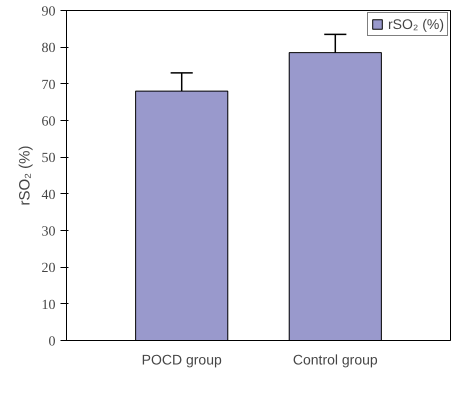 The width and height of the screenshot is (457, 414). Describe the element at coordinates (49, 122) in the screenshot. I see `y-tick-label: 60` at that location.